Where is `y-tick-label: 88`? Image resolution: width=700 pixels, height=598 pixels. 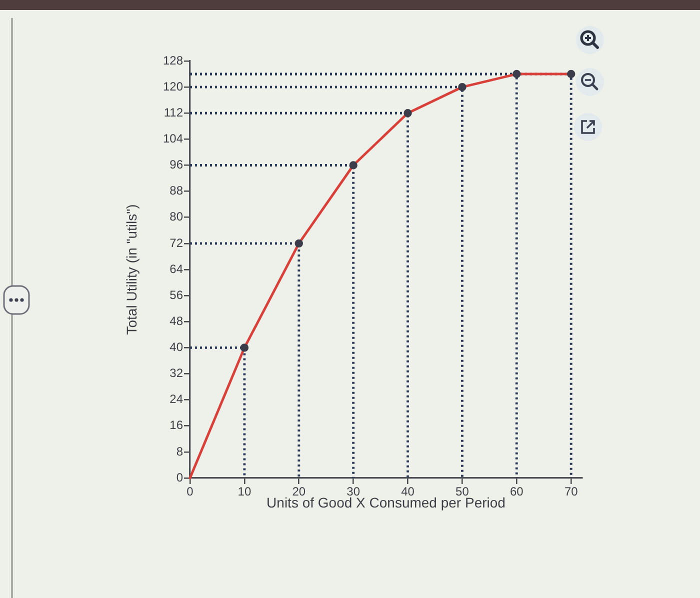
y-tick-label: 88 is located at coordinates (177, 191).